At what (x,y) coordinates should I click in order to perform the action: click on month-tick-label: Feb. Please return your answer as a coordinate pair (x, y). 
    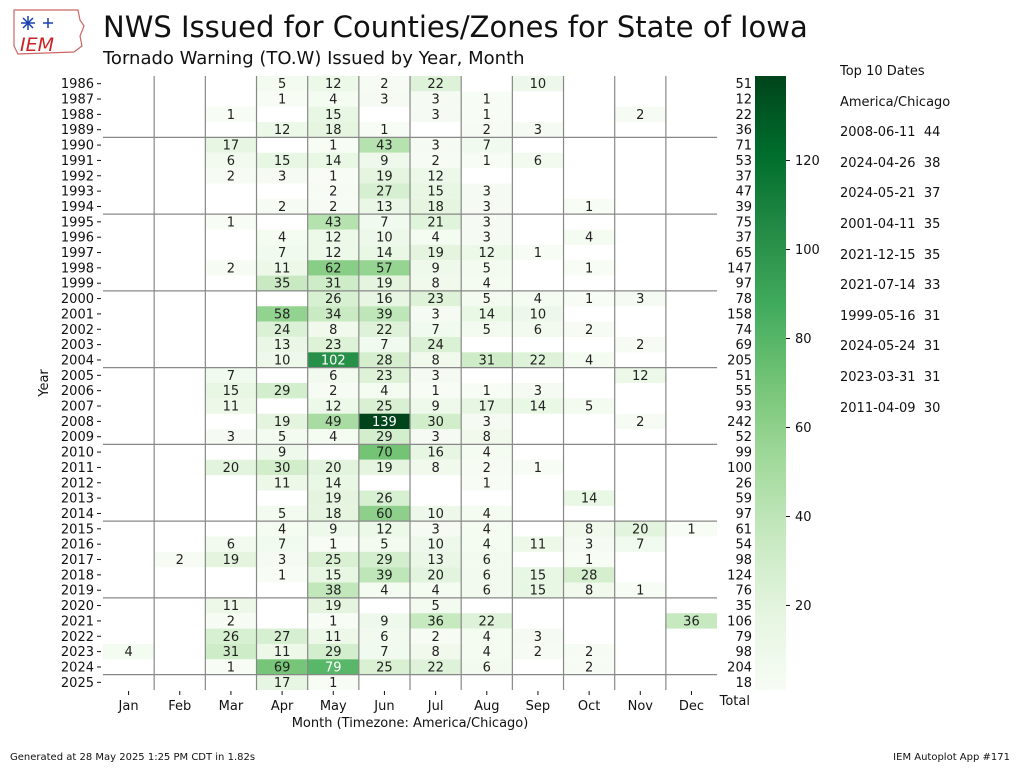
    Looking at the image, I should click on (179, 706).